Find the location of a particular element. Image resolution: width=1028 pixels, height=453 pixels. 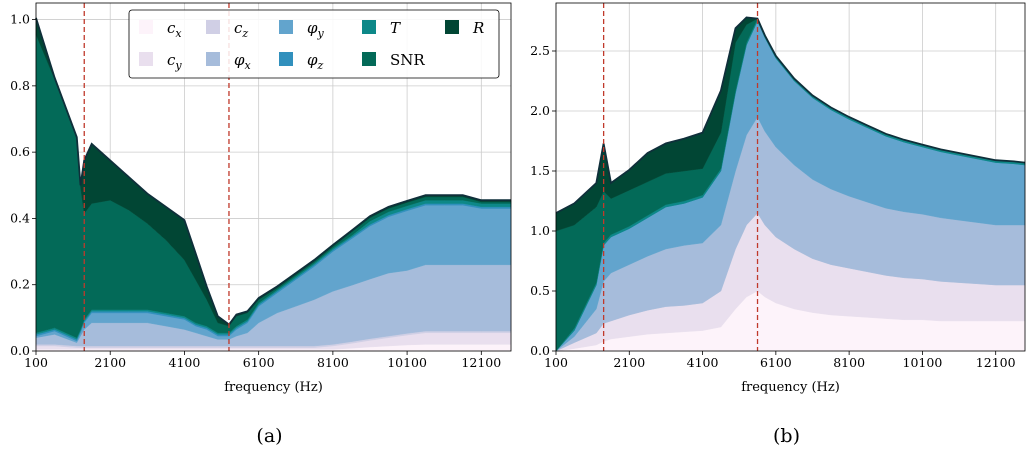

y-tick-label-1: 0.5 is located at coordinates (540, 290).